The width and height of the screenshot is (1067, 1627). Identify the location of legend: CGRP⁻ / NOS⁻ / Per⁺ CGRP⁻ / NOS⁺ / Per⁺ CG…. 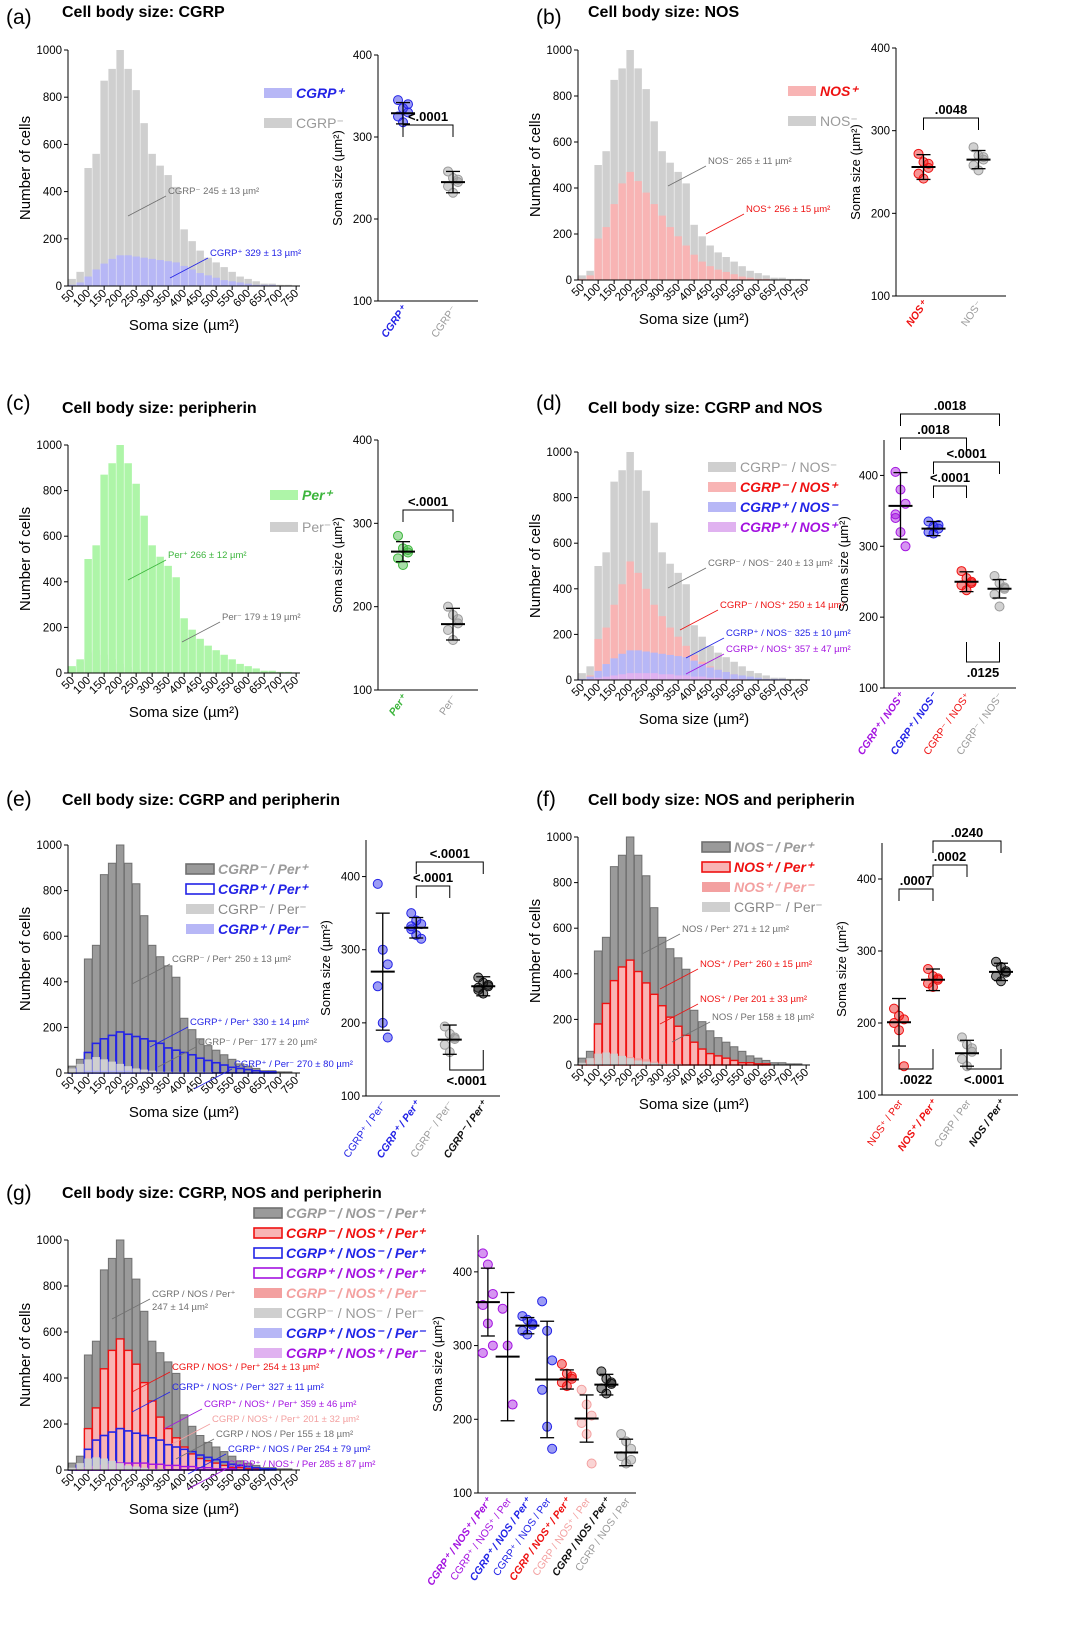
(339, 1283).